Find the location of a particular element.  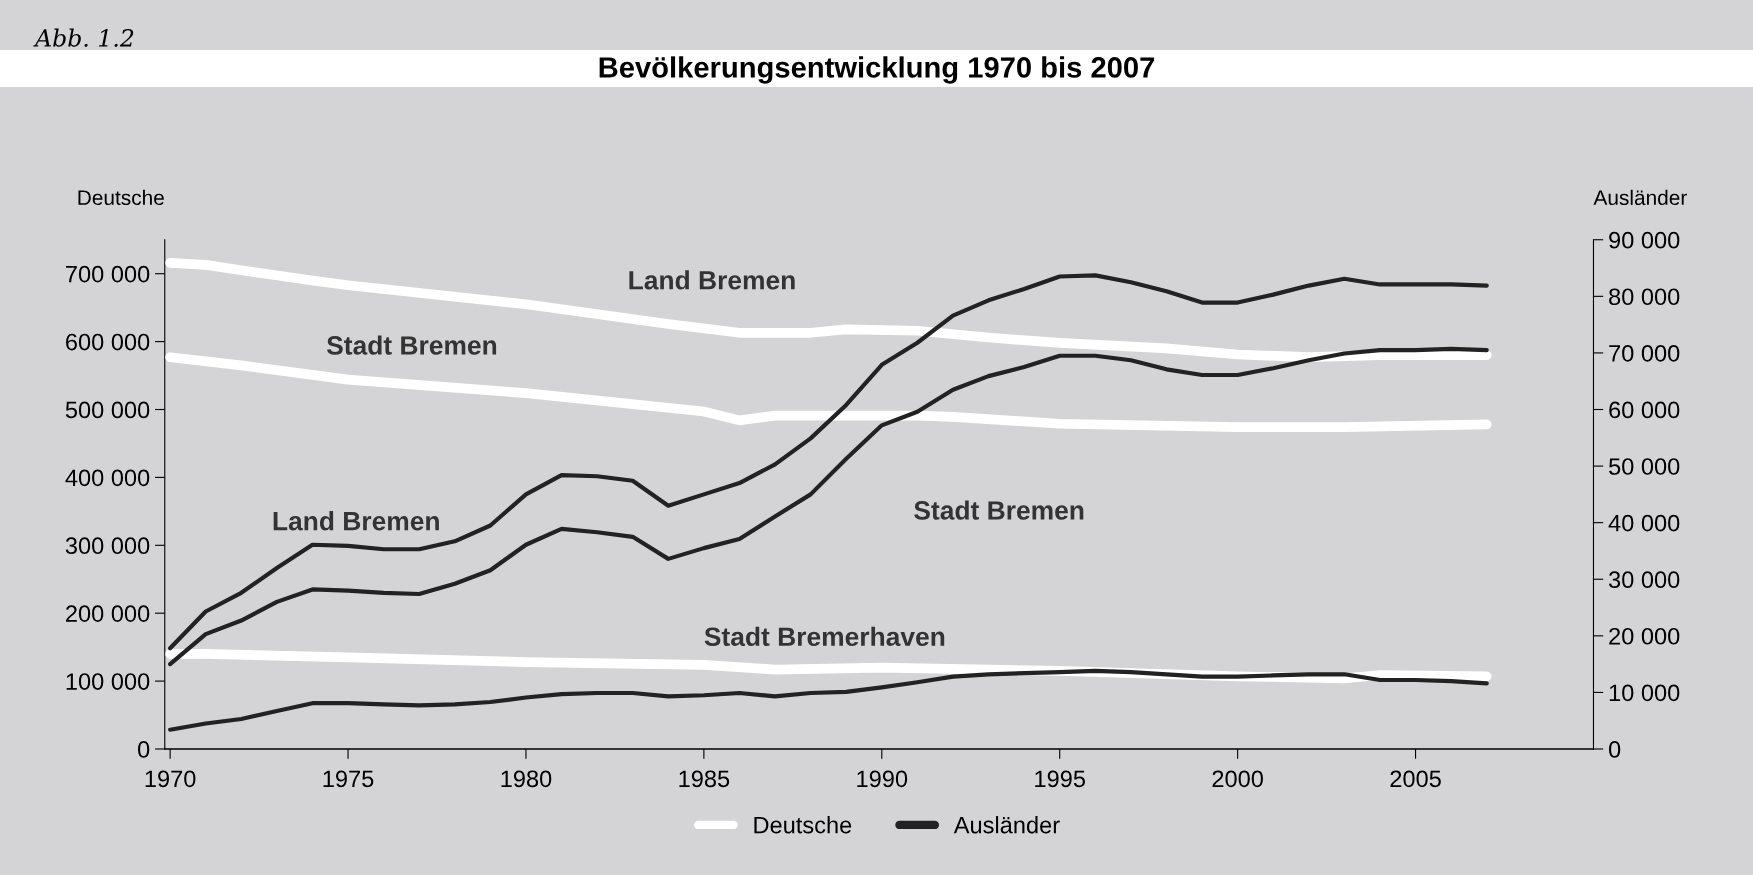

y-tick-label: 500 000 is located at coordinates (107, 410).